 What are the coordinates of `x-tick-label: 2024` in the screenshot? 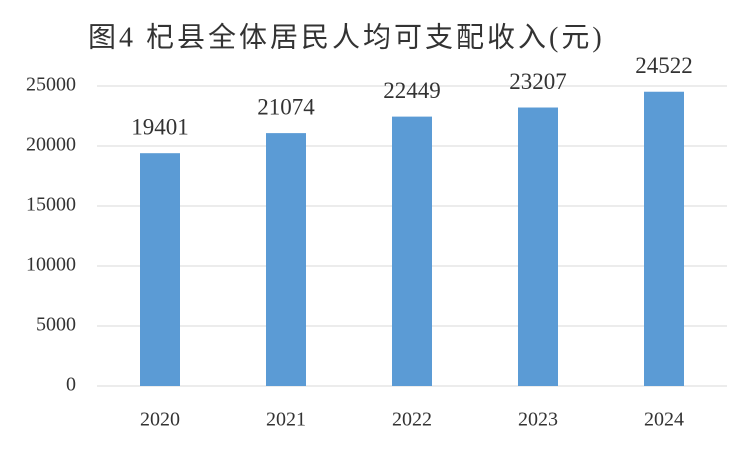 It's located at (664, 420).